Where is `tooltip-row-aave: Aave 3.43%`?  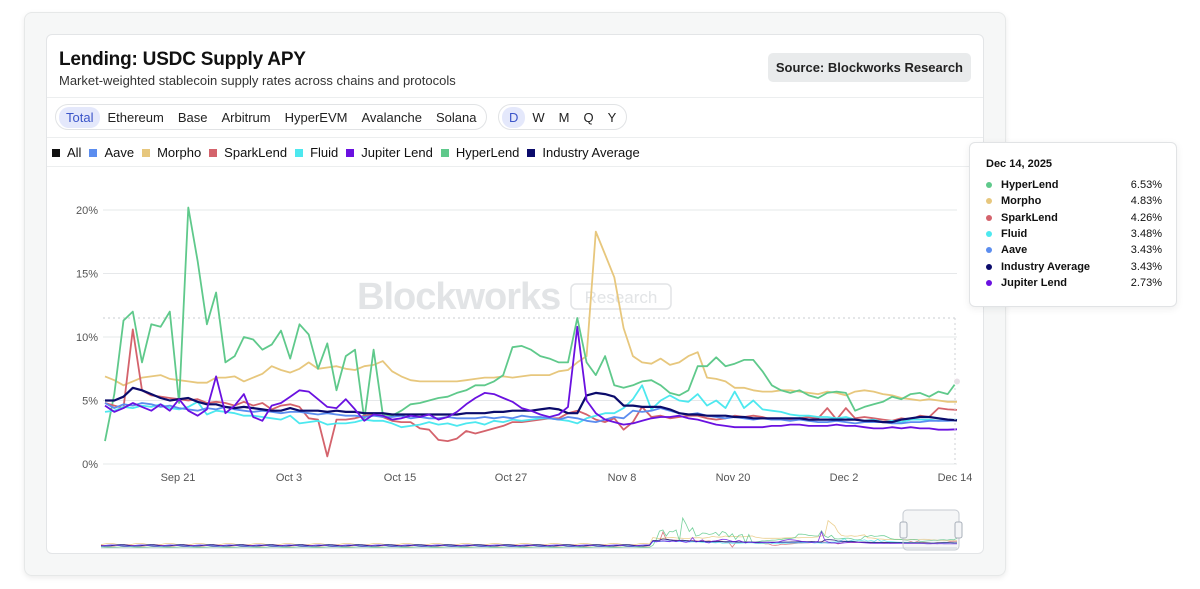 tooltip-row-aave: Aave 3.43% is located at coordinates (1074, 250).